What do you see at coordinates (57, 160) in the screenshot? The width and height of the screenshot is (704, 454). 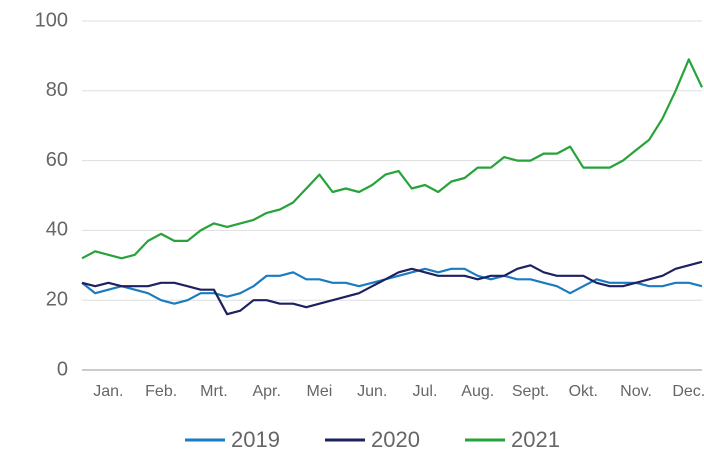 I see `y-tick-label: 60` at bounding box center [57, 160].